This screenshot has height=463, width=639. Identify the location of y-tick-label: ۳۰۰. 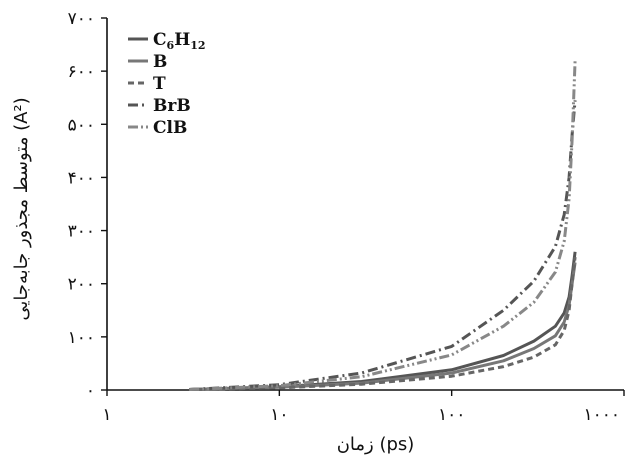
(81, 232).